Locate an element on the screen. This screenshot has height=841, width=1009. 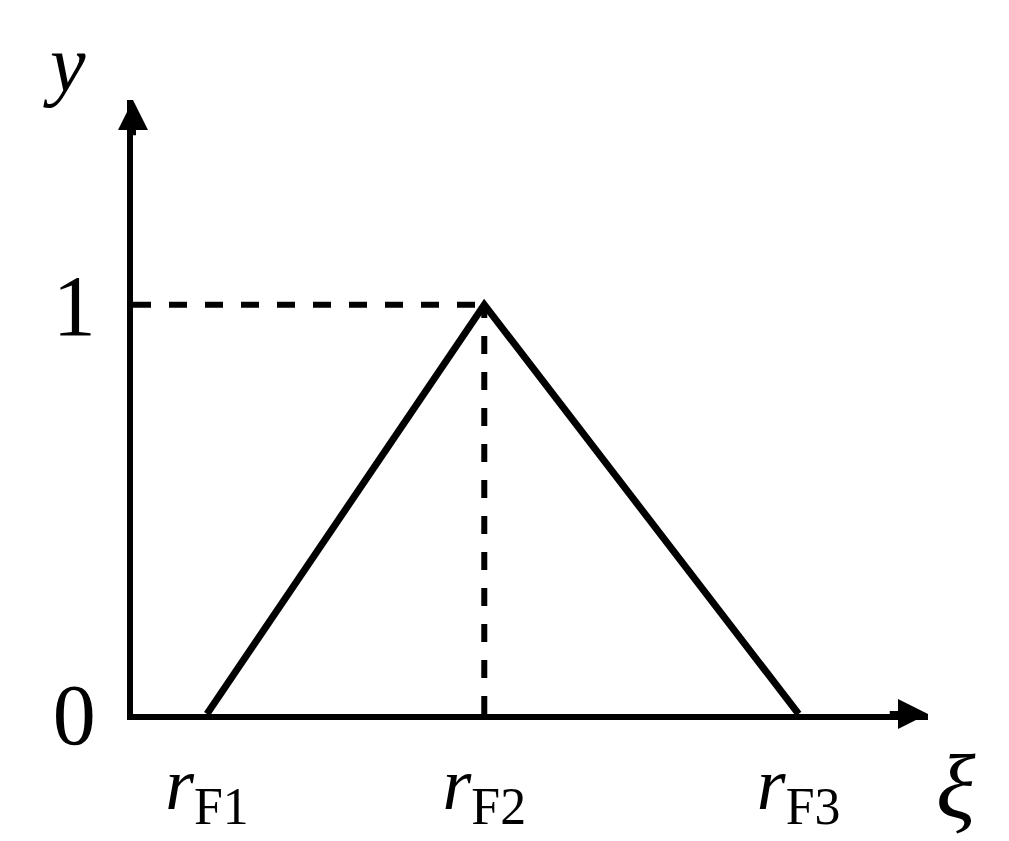
x-axis-title: ξ is located at coordinates (956, 787).